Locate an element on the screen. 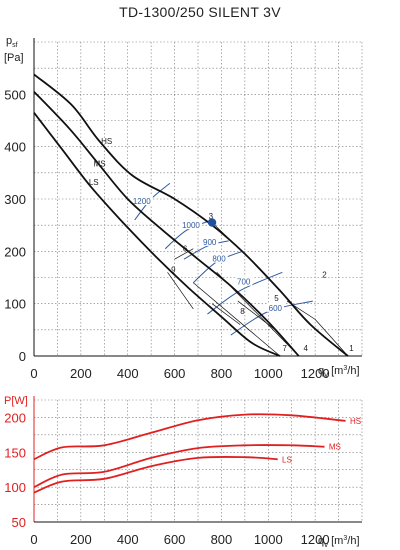 This screenshot has width=400, height=550. isoline-label: 800 is located at coordinates (219, 259).